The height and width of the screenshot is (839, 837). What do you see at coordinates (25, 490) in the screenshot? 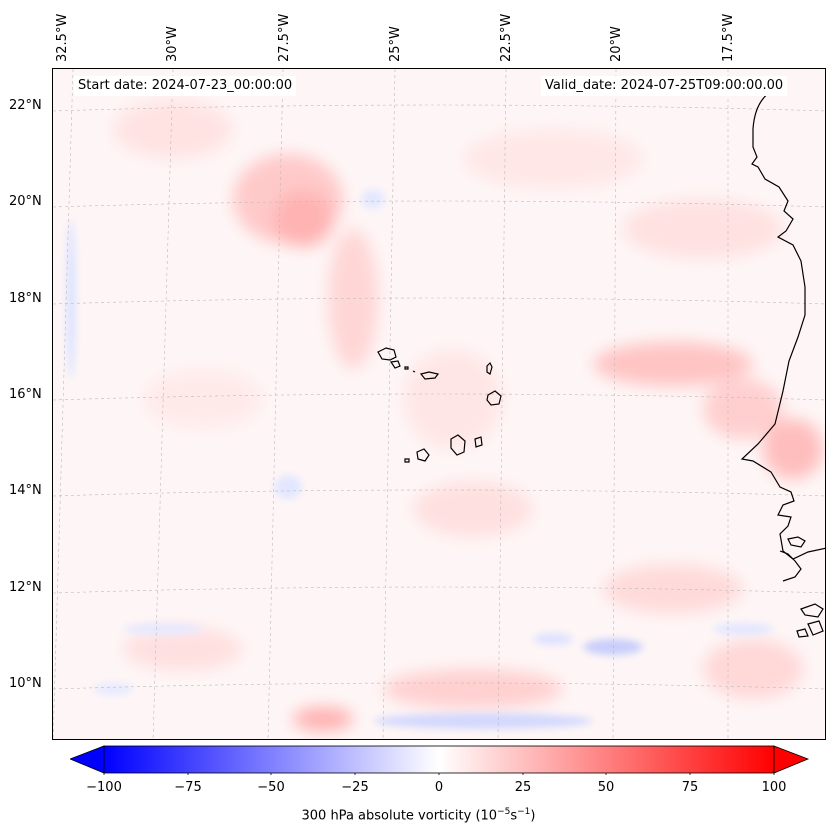
I see `lat-label-14n: 14°N` at bounding box center [25, 490].